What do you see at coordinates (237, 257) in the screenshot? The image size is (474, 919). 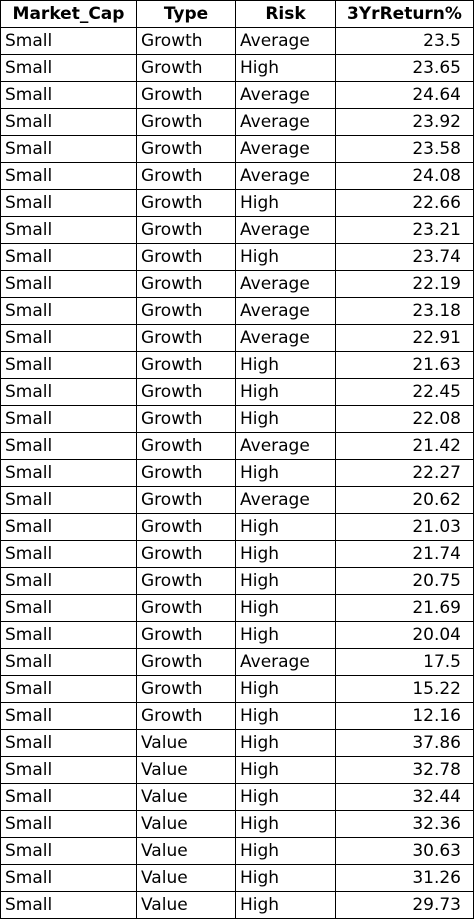 I see `table-row: Small Growth High 23.74` at bounding box center [237, 257].